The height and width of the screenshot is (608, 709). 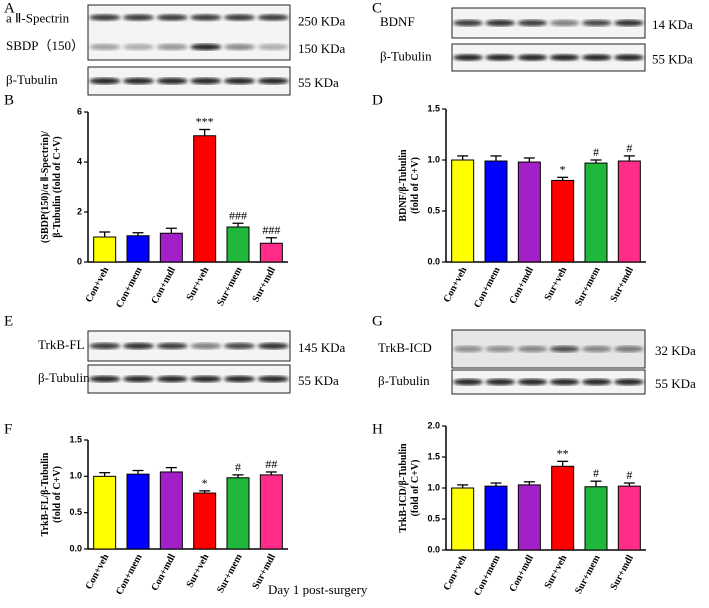 I want to click on y-tick-label: 6, so click(x=79, y=111).